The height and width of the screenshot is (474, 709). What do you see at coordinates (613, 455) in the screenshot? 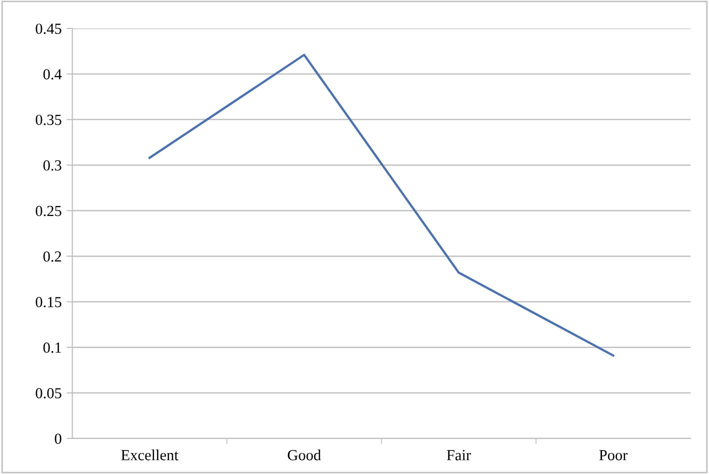
I see `x-tick-label: Poor` at bounding box center [613, 455].